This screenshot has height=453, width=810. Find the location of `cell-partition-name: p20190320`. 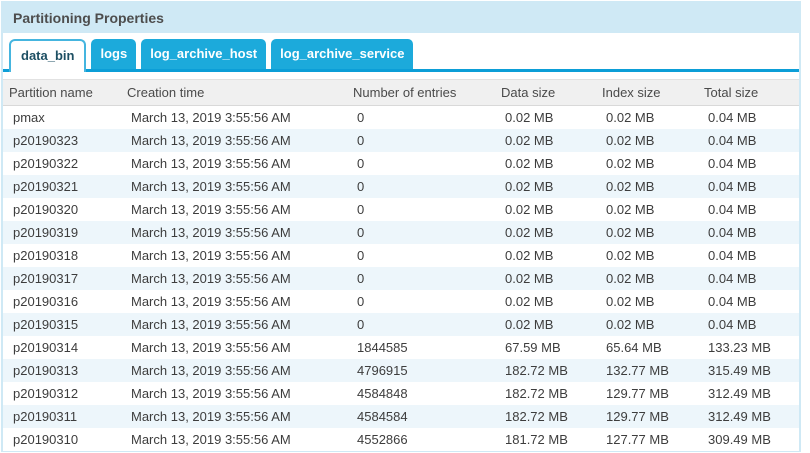

cell-partition-name: p20190320 is located at coordinates (46, 209).